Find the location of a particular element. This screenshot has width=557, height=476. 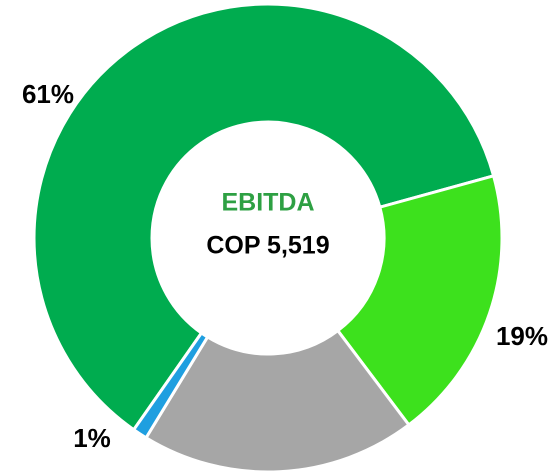

center-title: EBITDA is located at coordinates (267, 203).